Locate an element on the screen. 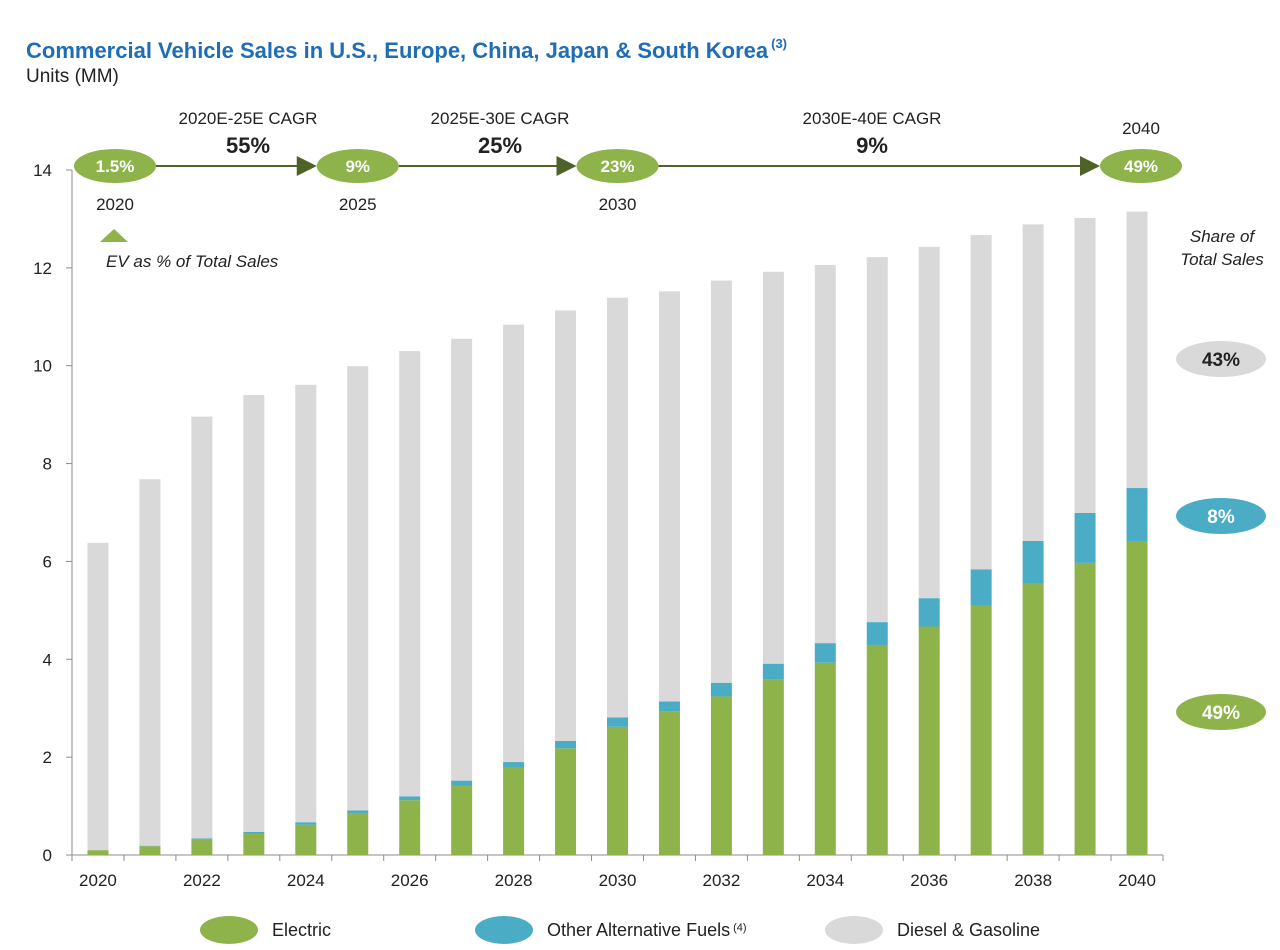 The width and height of the screenshot is (1280, 950). bar-other-alt-2024 is located at coordinates (306, 823).